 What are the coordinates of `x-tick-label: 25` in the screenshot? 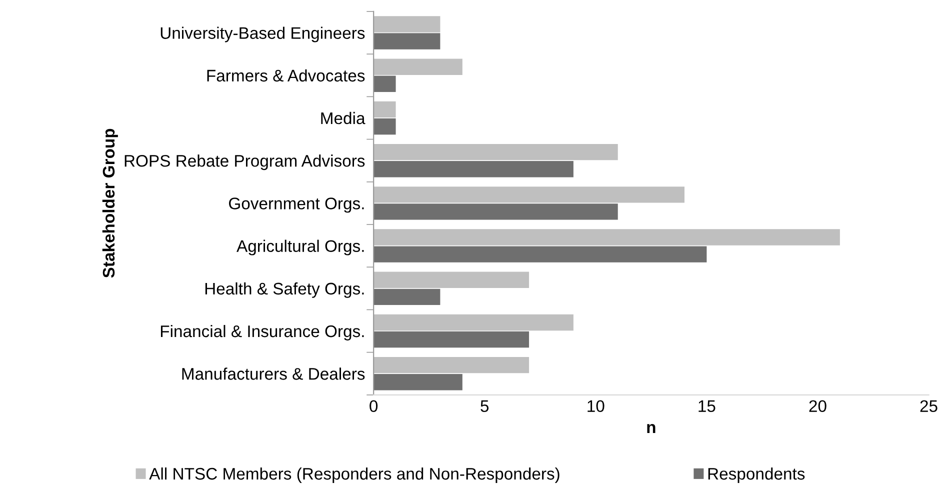 It's located at (929, 406).